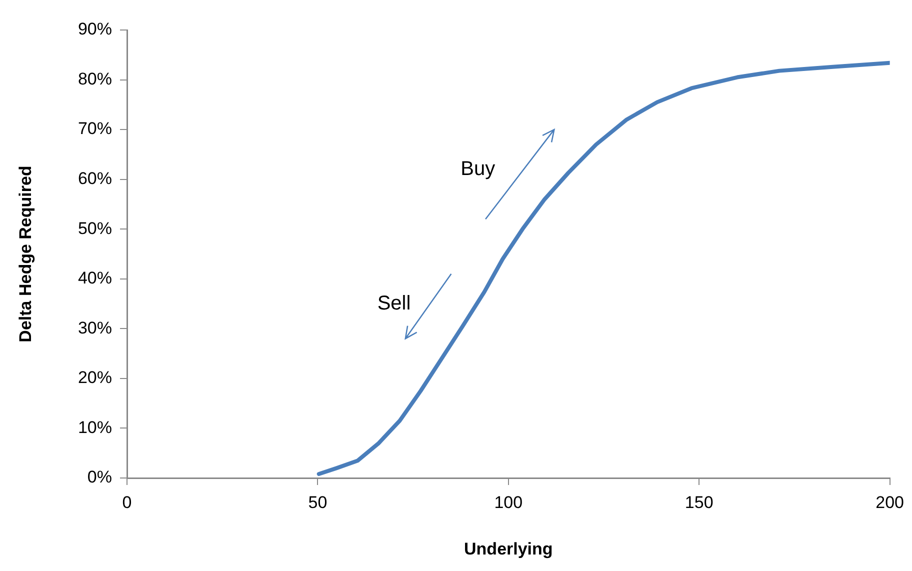  Describe the element at coordinates (95, 29) in the screenshot. I see `y-tick-label: 90%` at that location.